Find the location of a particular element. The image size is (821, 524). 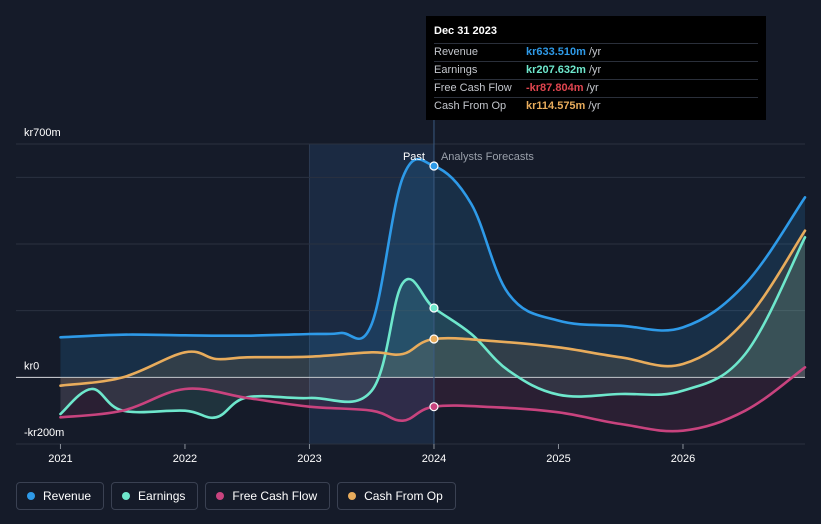

past-label: Past is located at coordinates (414, 157).